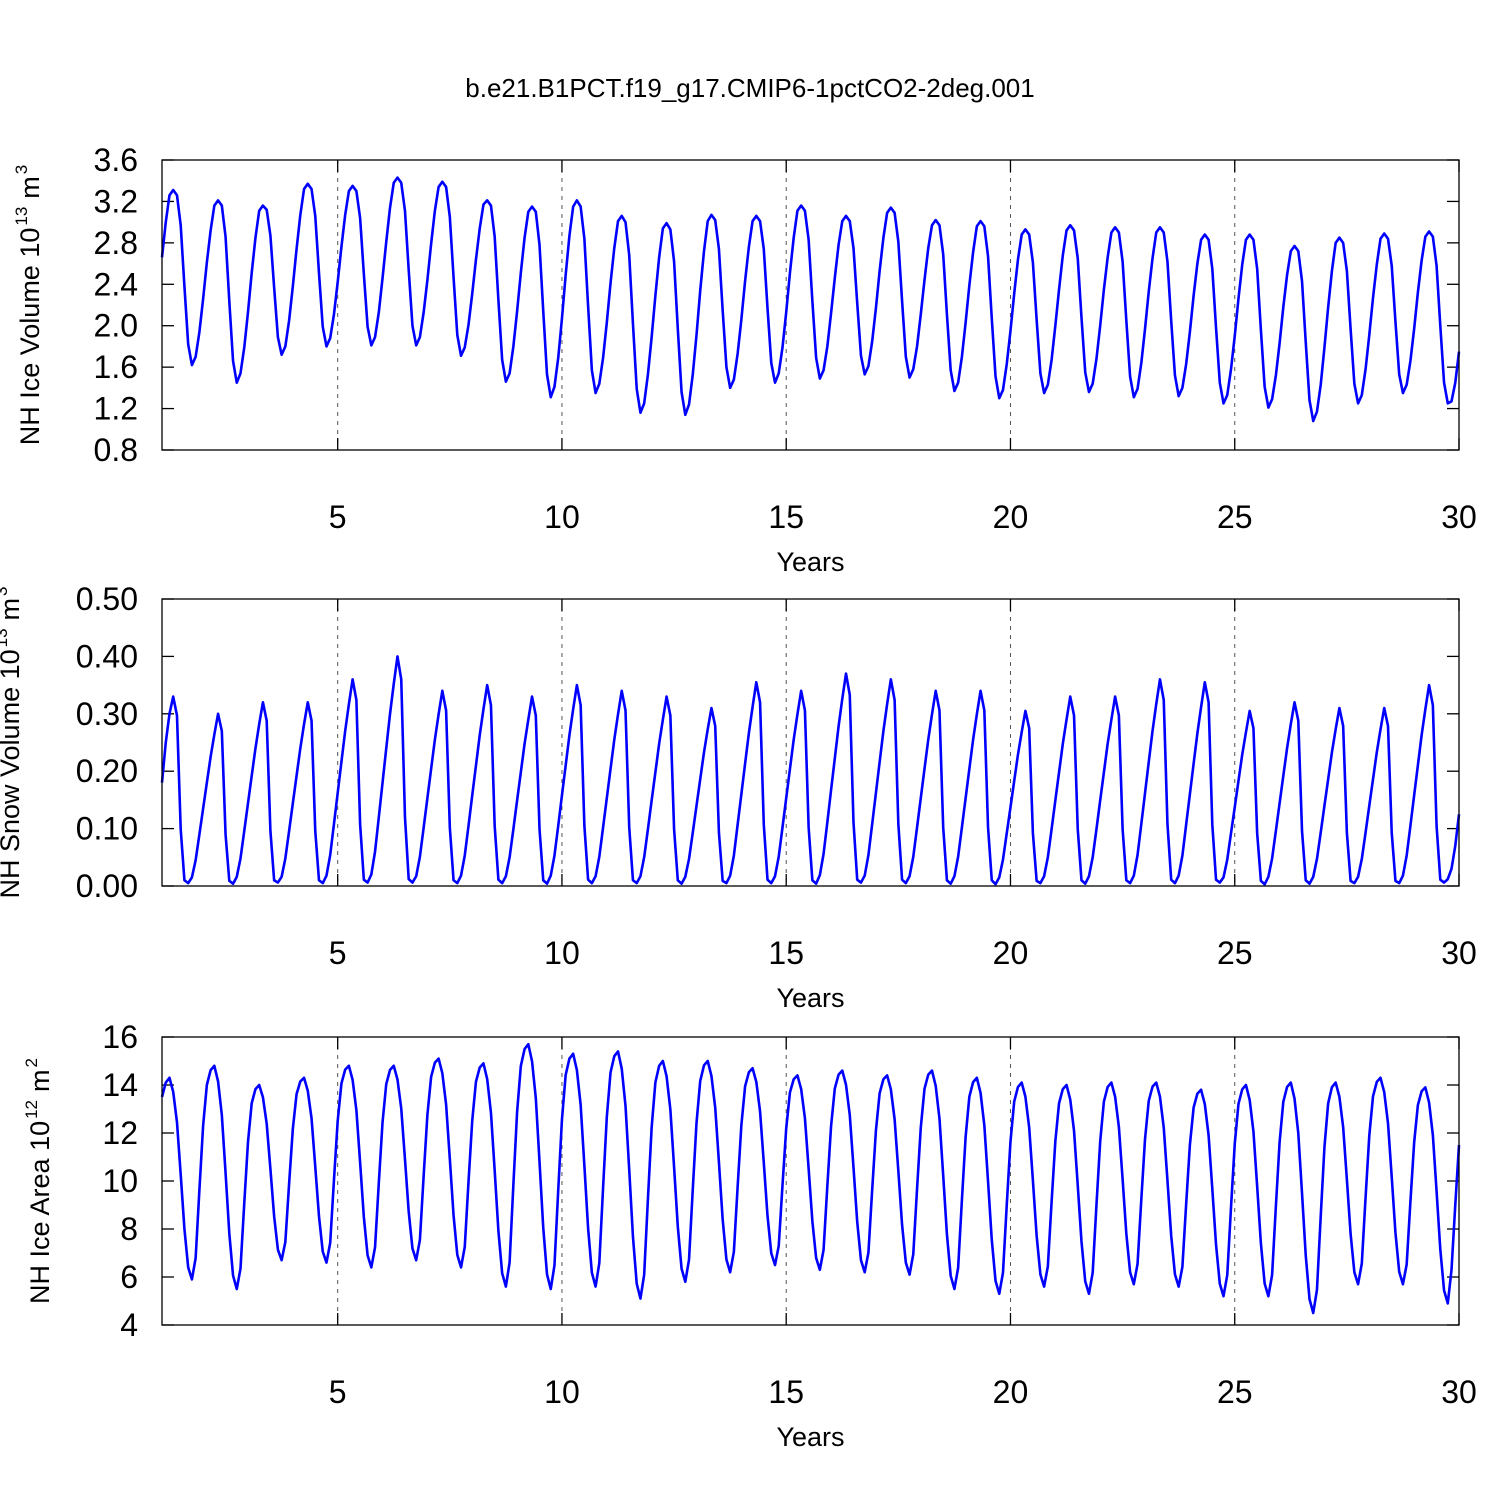  Describe the element at coordinates (12, 773) in the screenshot. I see `y-axis-title-part: NH Snow Volume 10` at that location.